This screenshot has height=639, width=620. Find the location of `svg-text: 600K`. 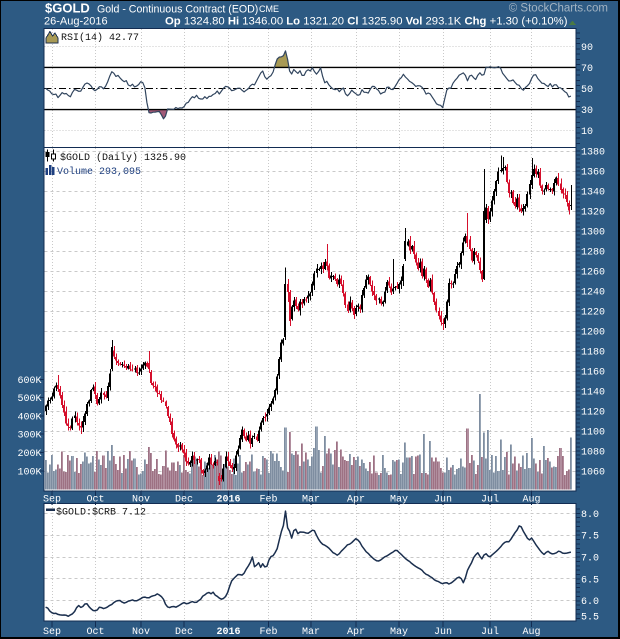

svg-text: 600K is located at coordinates (29, 381).